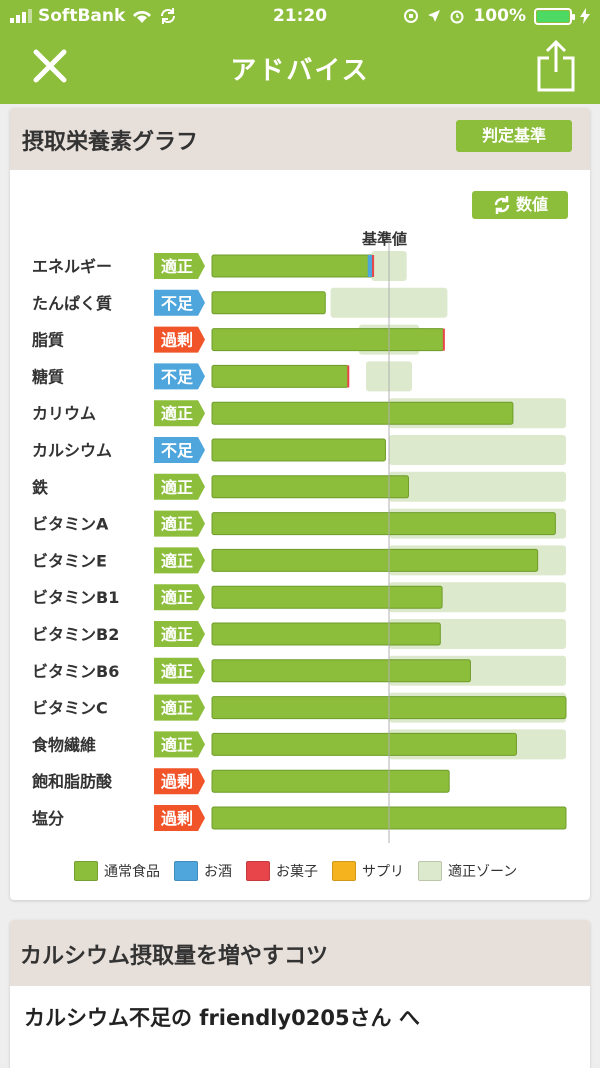  What do you see at coordinates (69, 560) in the screenshot?
I see `nutrient-label: ビタミンE` at bounding box center [69, 560].